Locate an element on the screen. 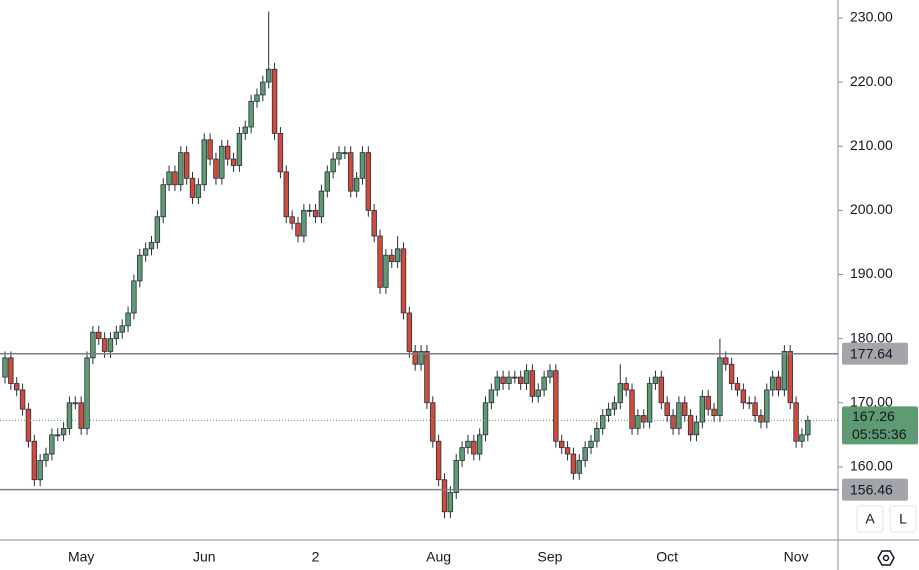  y-tick-label: 160.00 is located at coordinates (871, 466).